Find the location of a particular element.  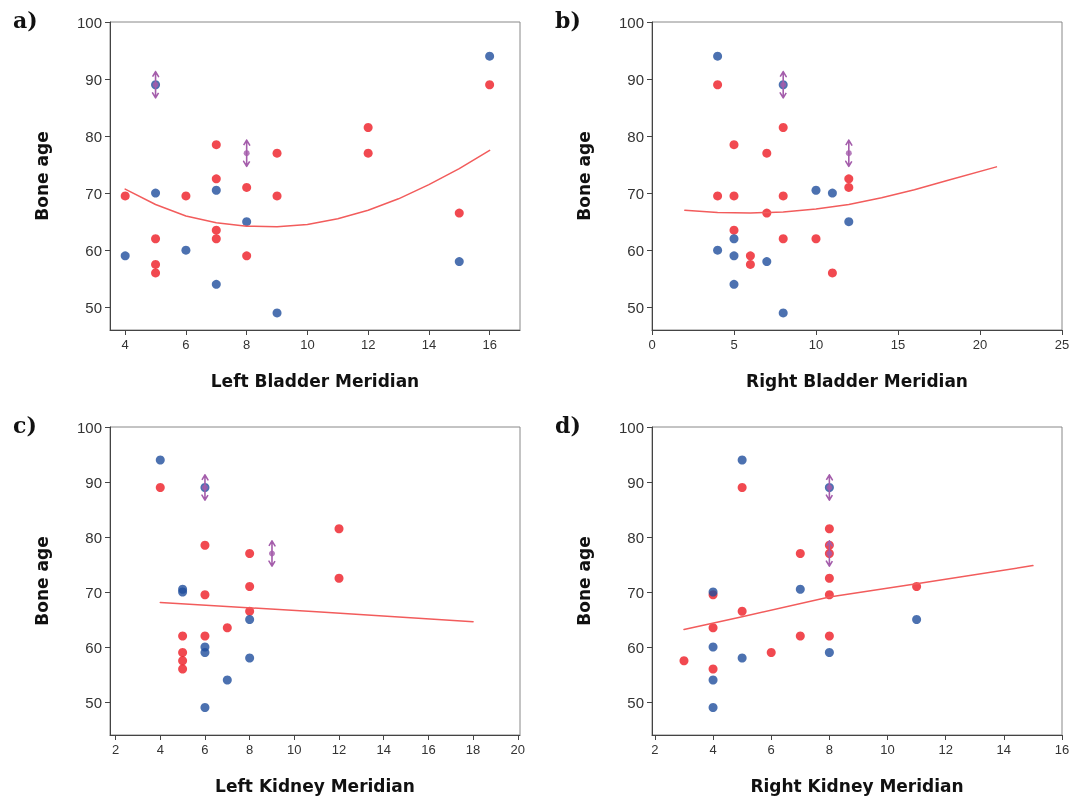

x-tick-label: 5 is located at coordinates (734, 344).